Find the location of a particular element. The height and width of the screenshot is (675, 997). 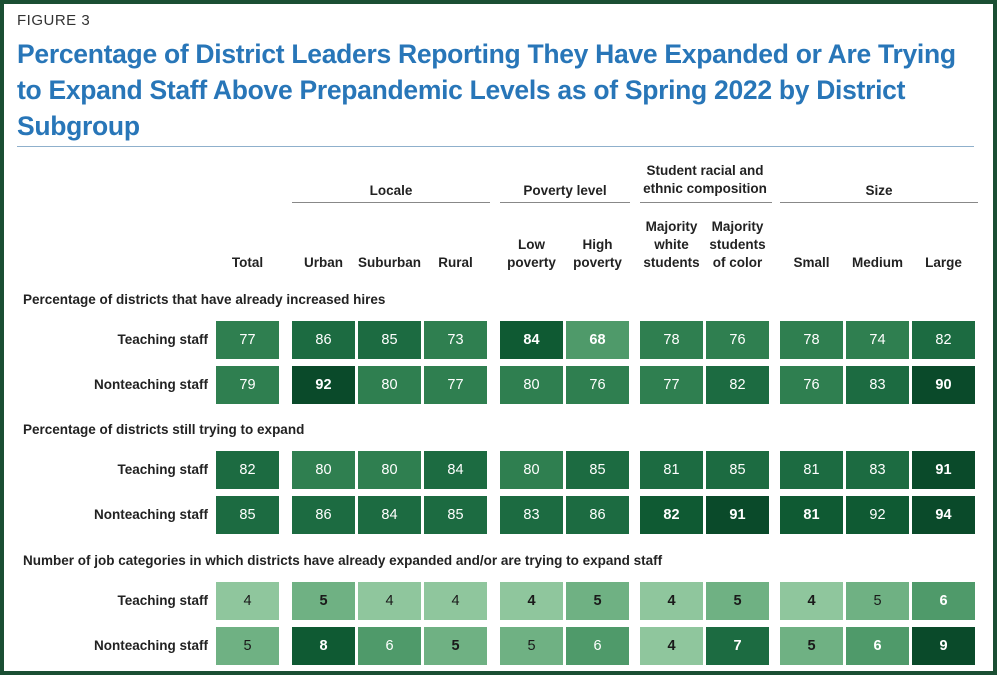

title-rule is located at coordinates (495, 146).